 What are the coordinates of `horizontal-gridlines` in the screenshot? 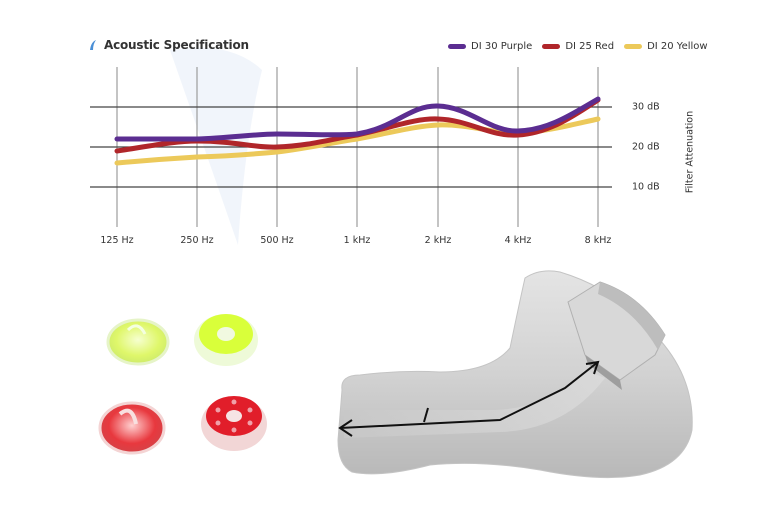 It's located at (351, 147).